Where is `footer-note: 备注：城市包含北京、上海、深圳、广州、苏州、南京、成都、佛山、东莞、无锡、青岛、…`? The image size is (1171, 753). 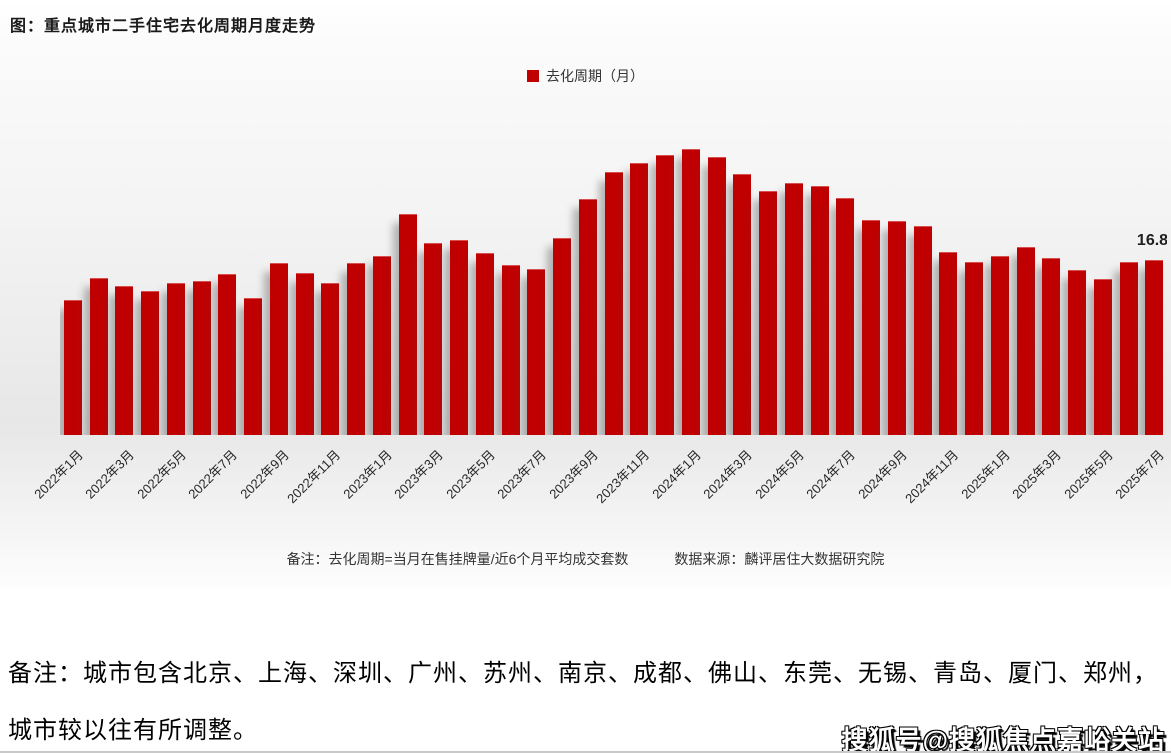 footer-note: 备注：城市包含北京、上海、深圳、广州、苏州、南京、成都、佛山、东莞、无锡、青岛、… is located at coordinates (587, 698).